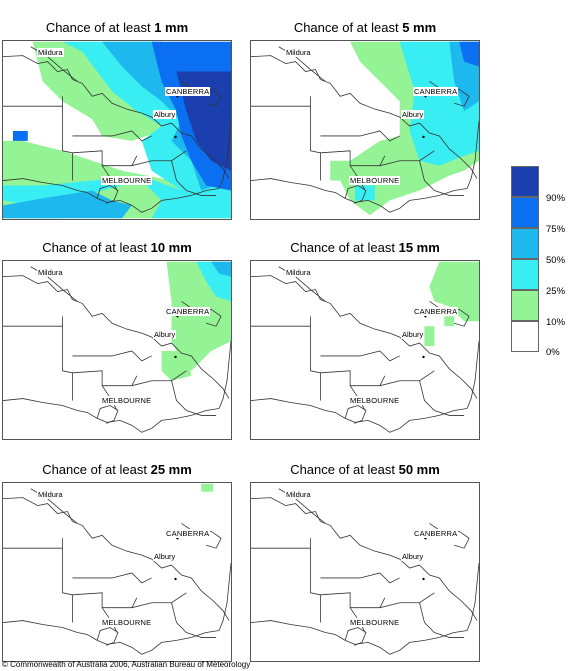 This screenshot has width=570, height=671. Describe the element at coordinates (556, 322) in the screenshot. I see `legend-label-10: 10%` at that location.